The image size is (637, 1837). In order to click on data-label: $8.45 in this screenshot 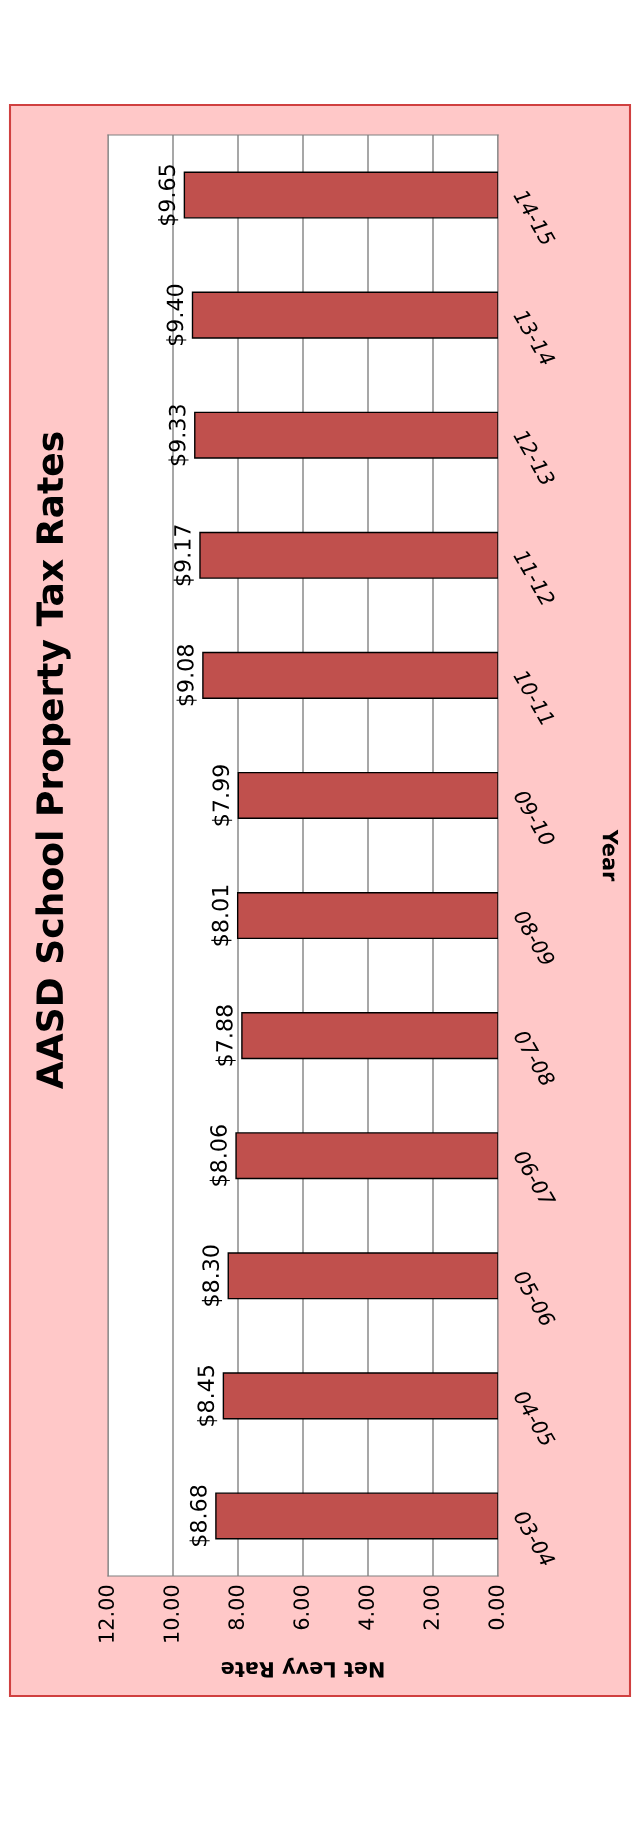, I will do `click(207, 1396)`.